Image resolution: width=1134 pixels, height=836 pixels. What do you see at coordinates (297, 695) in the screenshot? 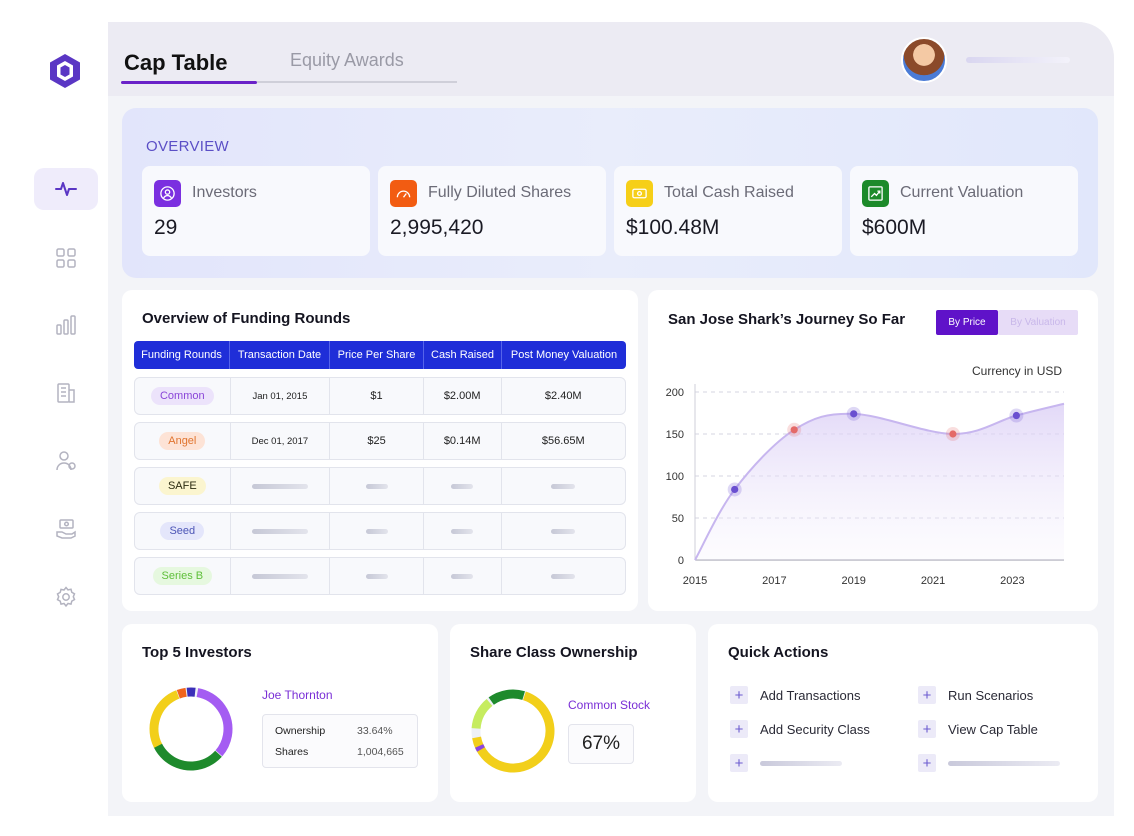
I see `investor-name: Joe Thornton` at bounding box center [297, 695].